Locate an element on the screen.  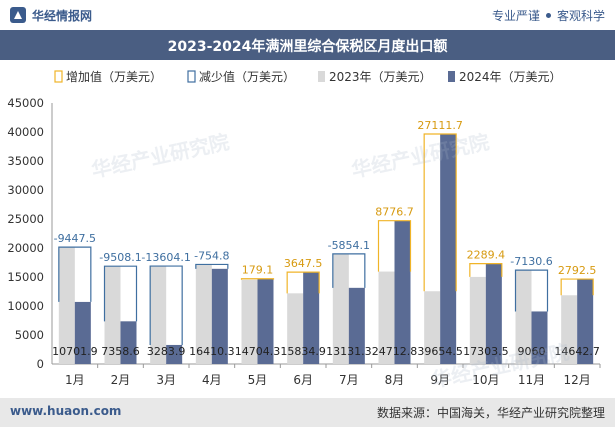
value-label-2024: 3283.9 is located at coordinates (166, 351).